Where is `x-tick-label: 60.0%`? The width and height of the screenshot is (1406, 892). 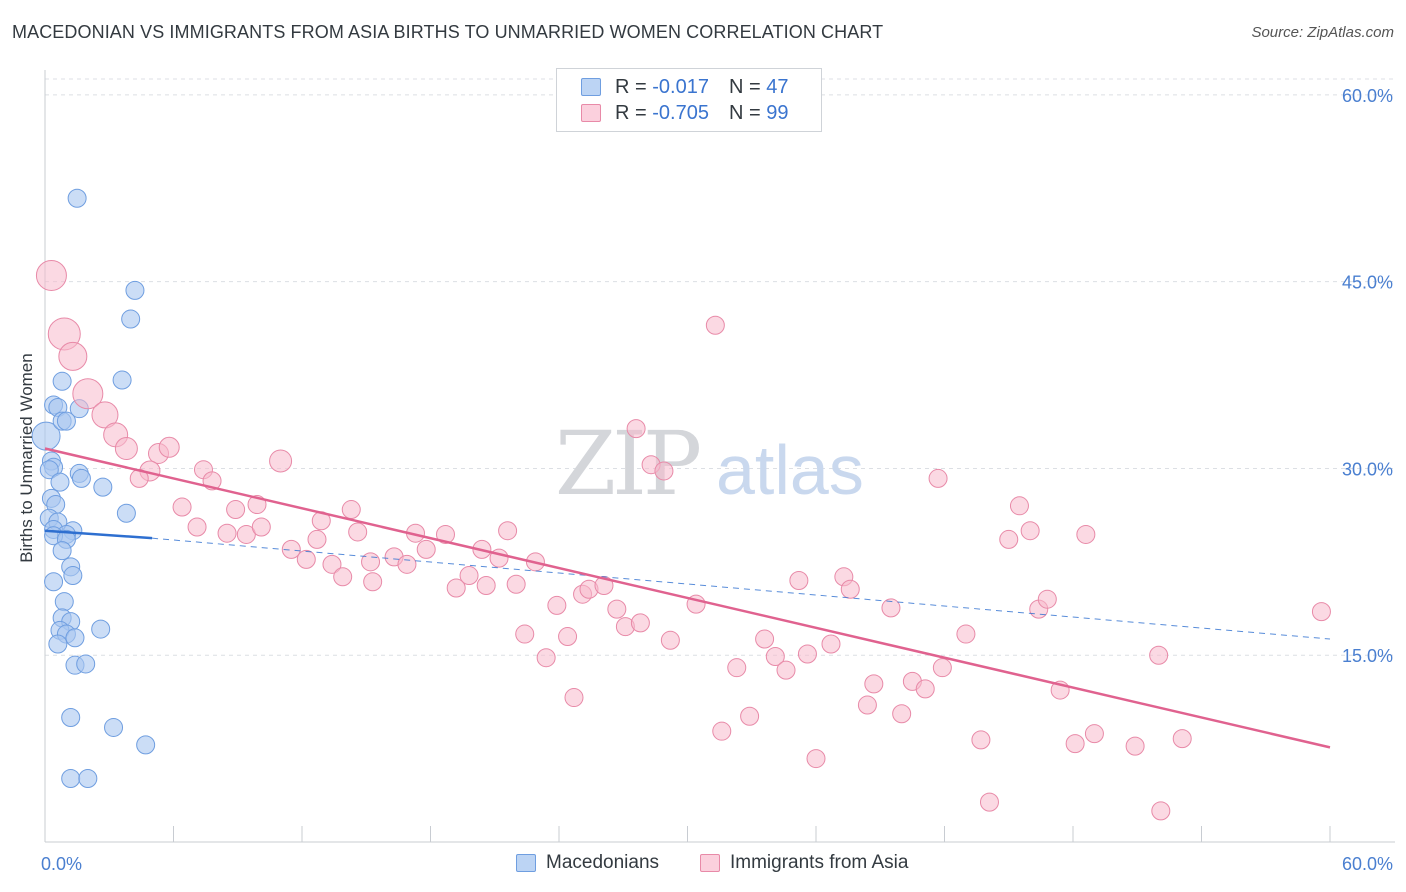
x-tick-label: 60.0% is located at coordinates (1367, 864).